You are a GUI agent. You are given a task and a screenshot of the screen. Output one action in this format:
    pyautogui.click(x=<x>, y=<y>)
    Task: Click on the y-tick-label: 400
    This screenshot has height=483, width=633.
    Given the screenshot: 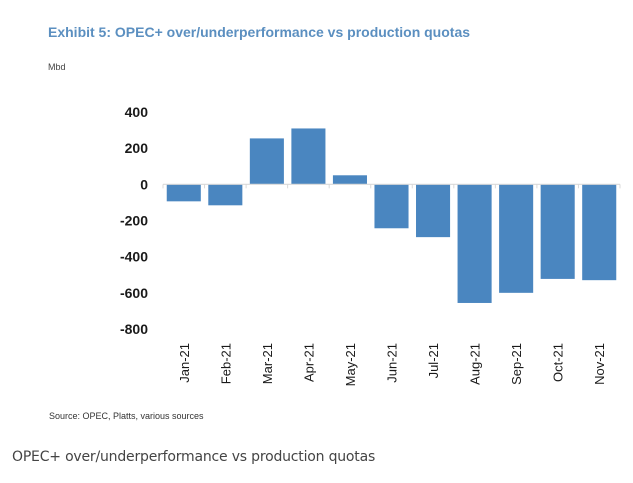 What is the action you would take?
    pyautogui.click(x=137, y=112)
    